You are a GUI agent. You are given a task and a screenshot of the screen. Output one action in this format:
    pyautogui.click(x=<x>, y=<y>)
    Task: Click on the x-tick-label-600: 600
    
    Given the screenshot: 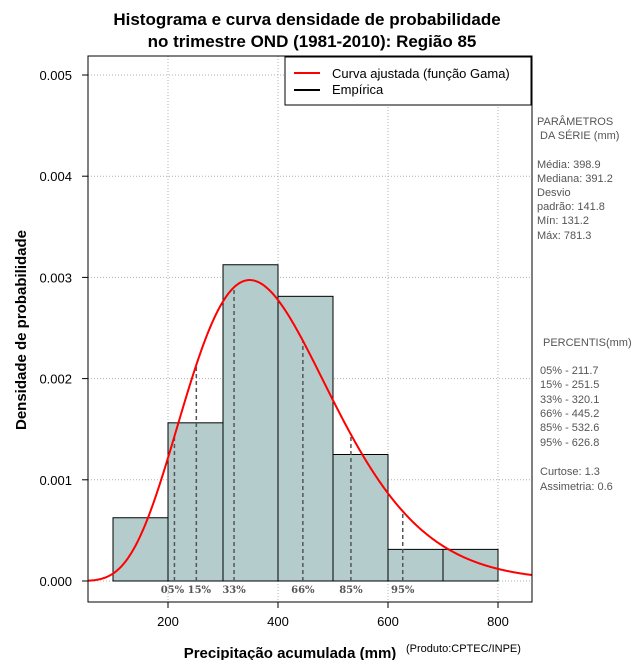 What is the action you would take?
    pyautogui.click(x=388, y=621)
    